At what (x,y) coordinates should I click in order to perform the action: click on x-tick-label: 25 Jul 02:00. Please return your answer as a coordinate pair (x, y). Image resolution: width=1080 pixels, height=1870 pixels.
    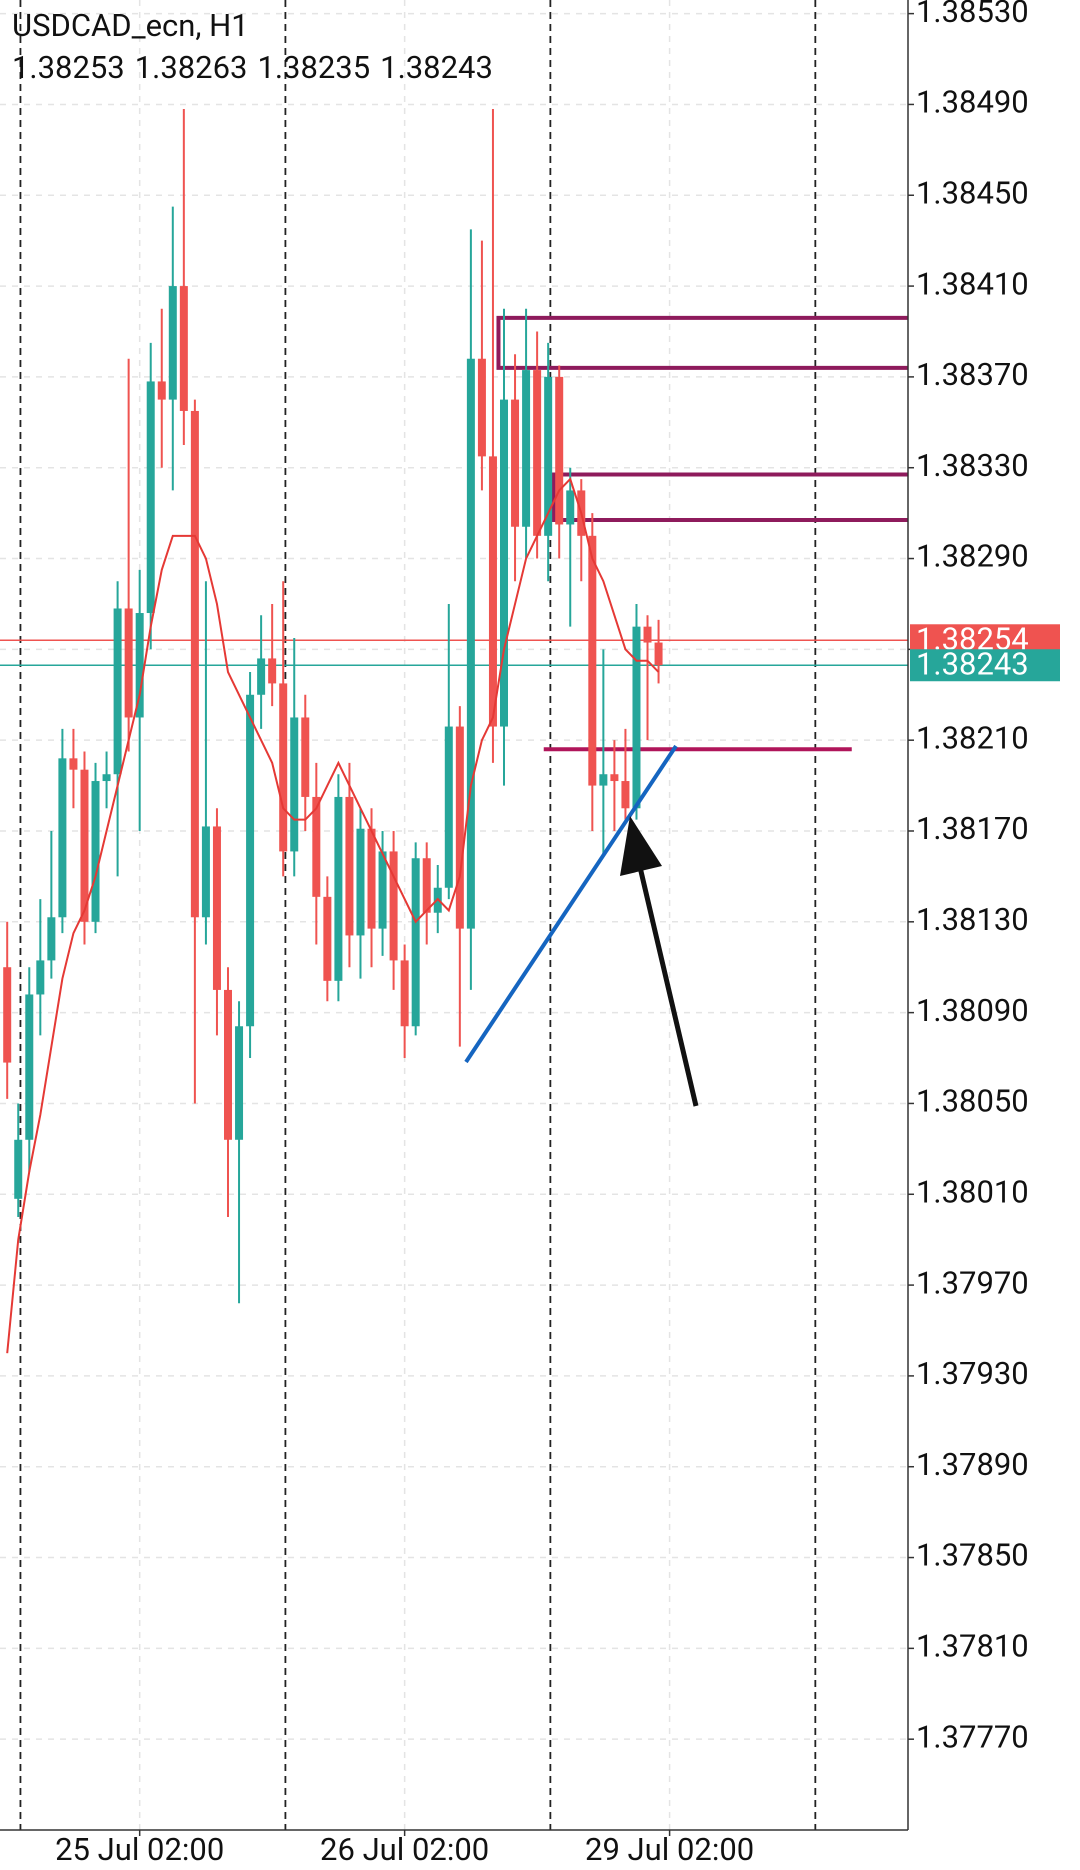
    Looking at the image, I should click on (139, 1849).